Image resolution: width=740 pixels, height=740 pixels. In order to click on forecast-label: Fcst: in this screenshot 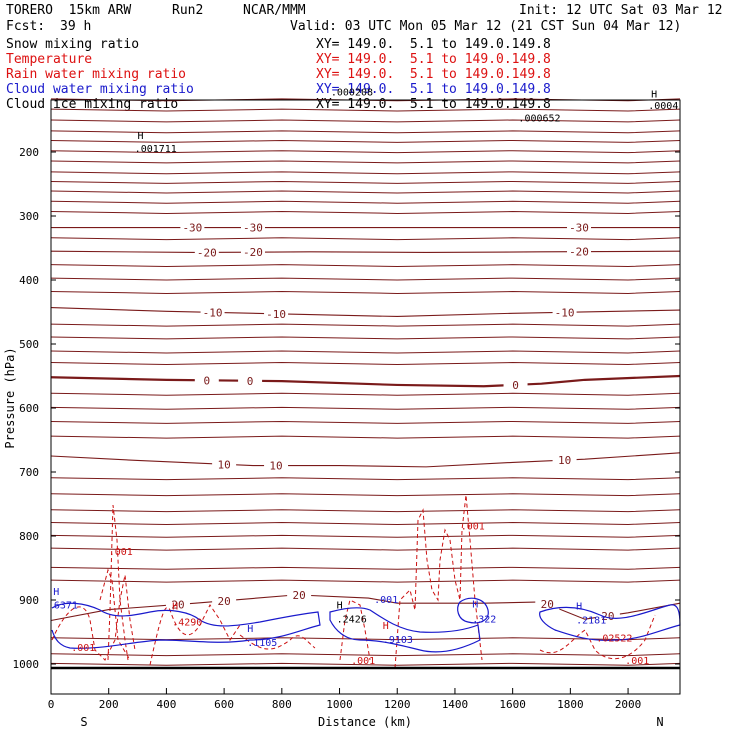, I will do `click(26, 26)`.